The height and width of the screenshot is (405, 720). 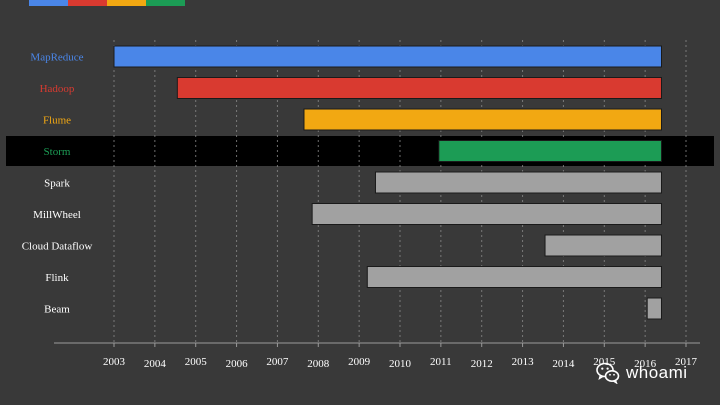 I want to click on color-strip, so click(x=107, y=3).